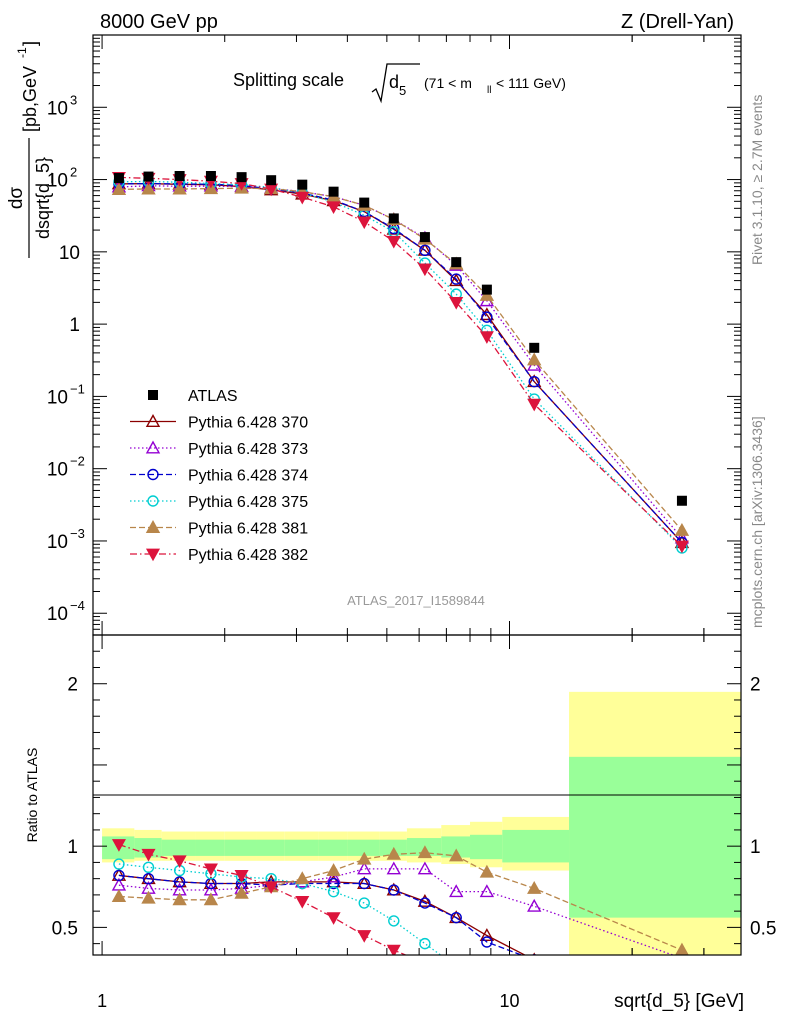  What do you see at coordinates (30, 99) in the screenshot?
I see `ylabel-unit-left: [pb,GeV` at bounding box center [30, 99].